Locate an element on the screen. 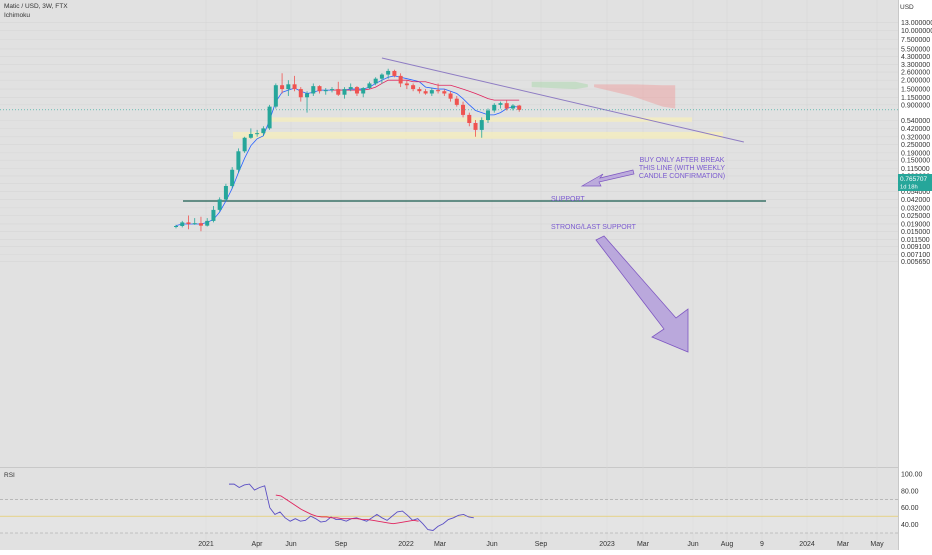 The image size is (932, 555). price-tick-label: 2.600000 is located at coordinates (915, 73).